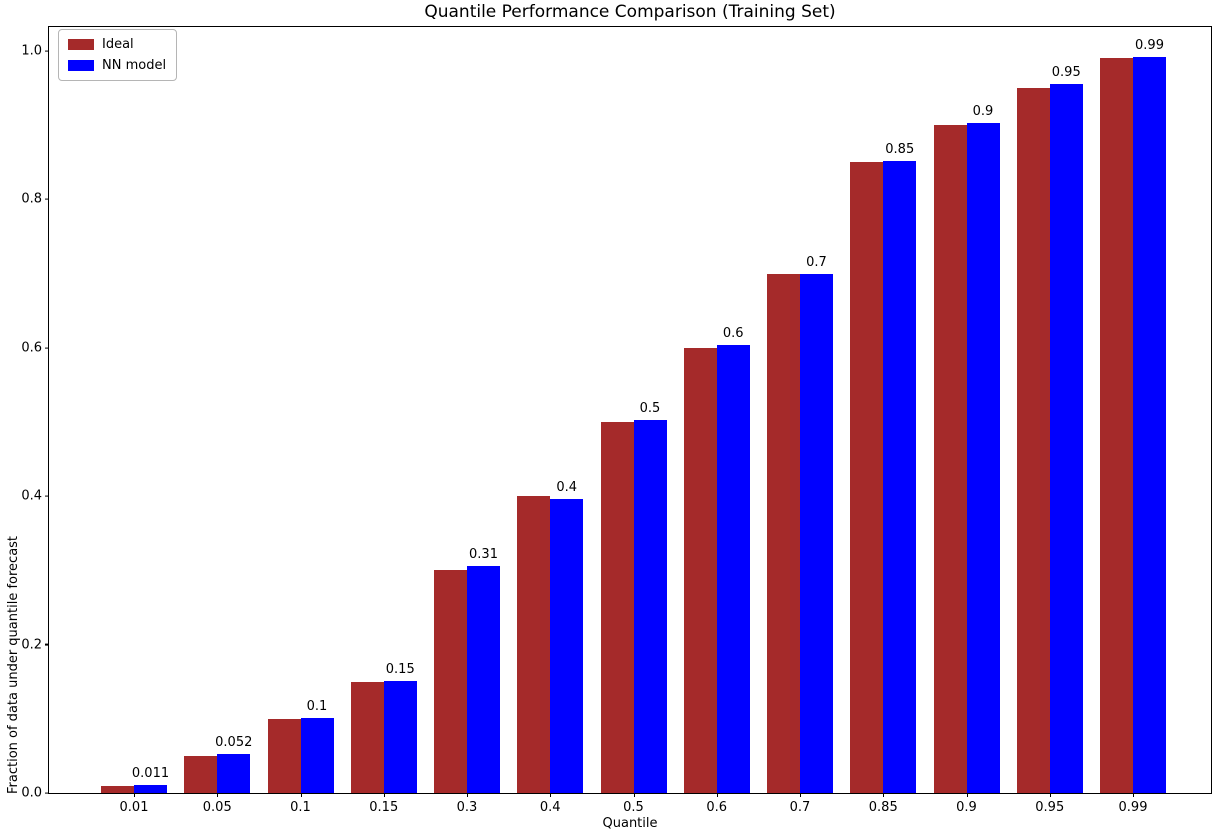 The width and height of the screenshot is (1213, 835). Describe the element at coordinates (1149, 45) in the screenshot. I see `bar-value-label: 0.99` at that location.